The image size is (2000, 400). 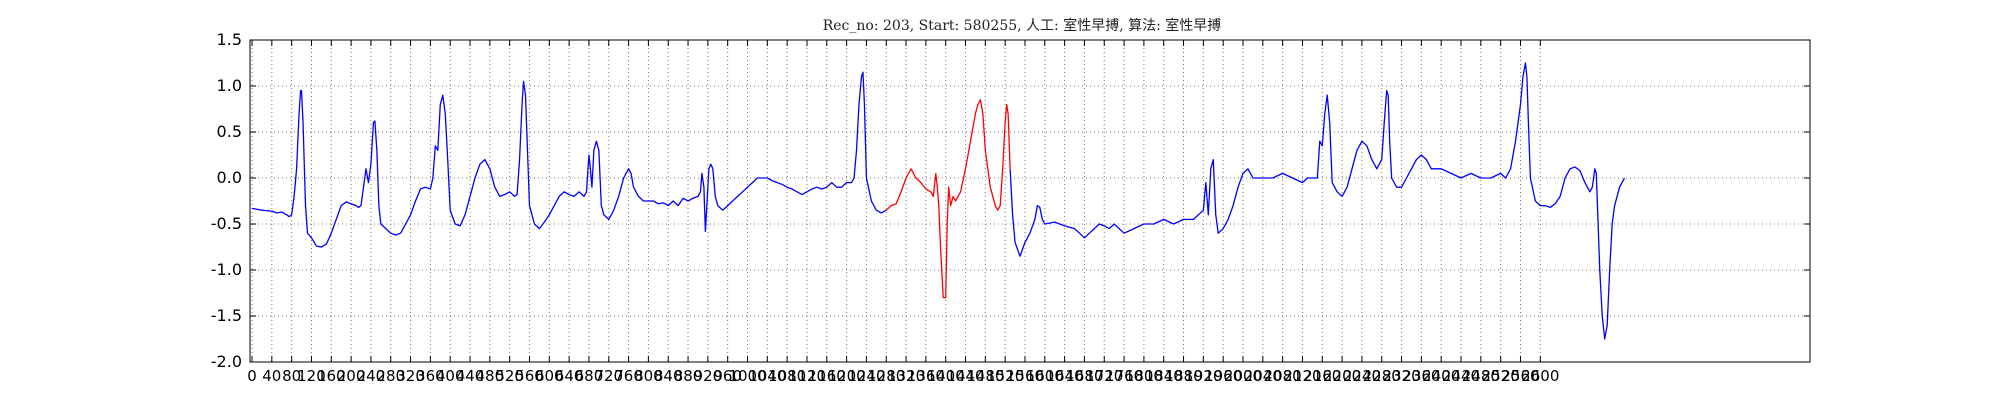 What do you see at coordinates (1084, 376) in the screenshot?
I see `x-tick-label: 1680` at bounding box center [1084, 376].